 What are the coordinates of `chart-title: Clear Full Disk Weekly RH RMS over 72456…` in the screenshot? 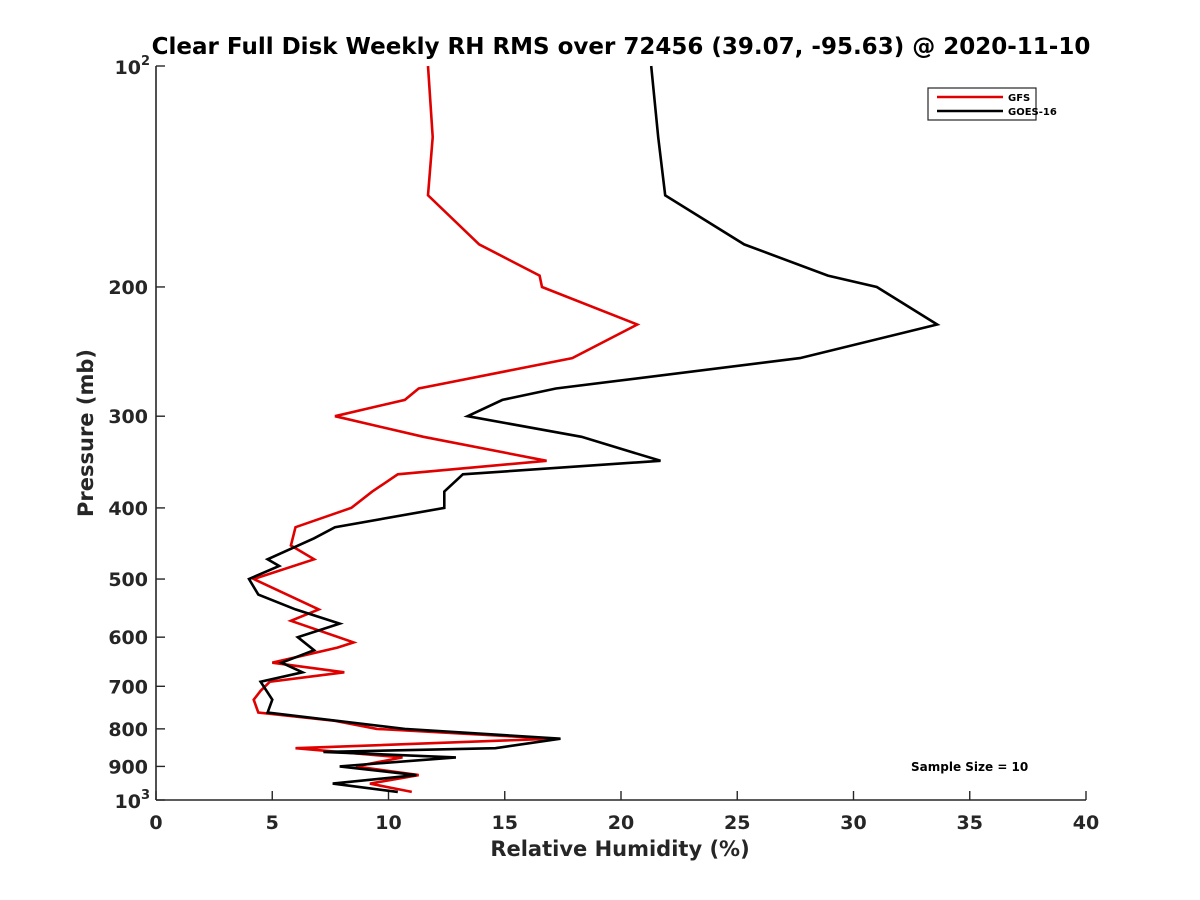 It's located at (621, 47).